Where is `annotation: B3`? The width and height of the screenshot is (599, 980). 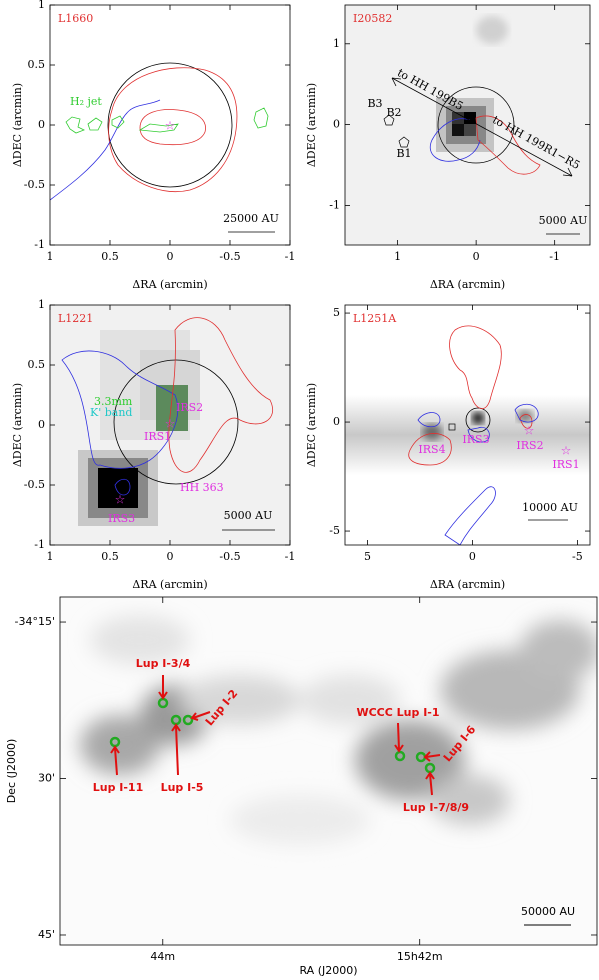 annotation: B3 is located at coordinates (374, 103).